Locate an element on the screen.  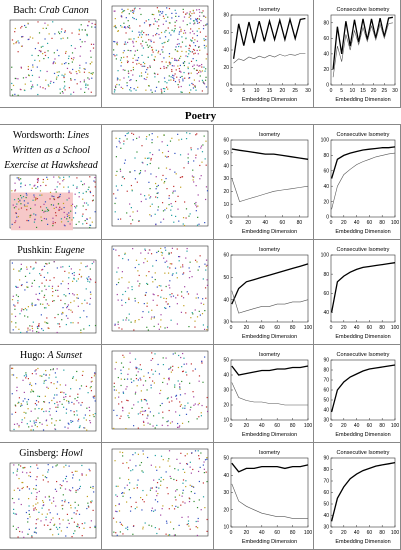
y-tick-label: 90 is located at coordinates (326, 459).